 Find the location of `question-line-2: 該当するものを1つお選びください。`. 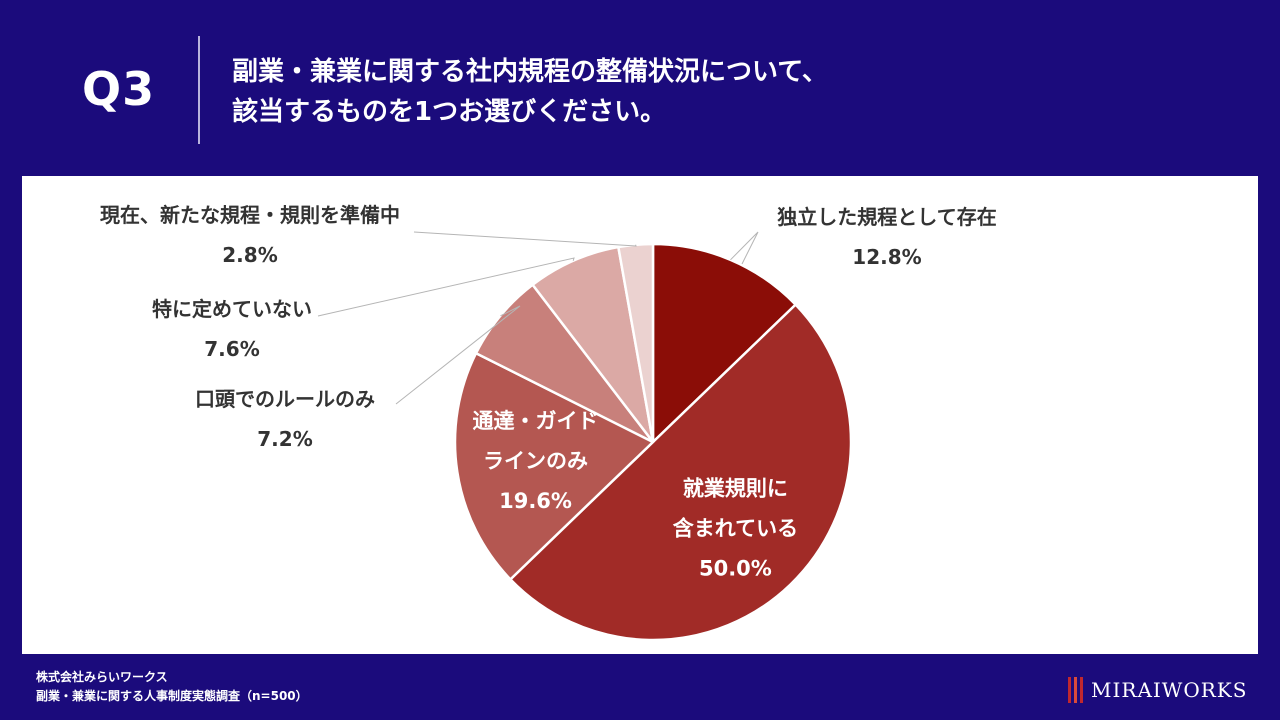

question-line-2: 該当するものを1つお選びください。 is located at coordinates (449, 112).